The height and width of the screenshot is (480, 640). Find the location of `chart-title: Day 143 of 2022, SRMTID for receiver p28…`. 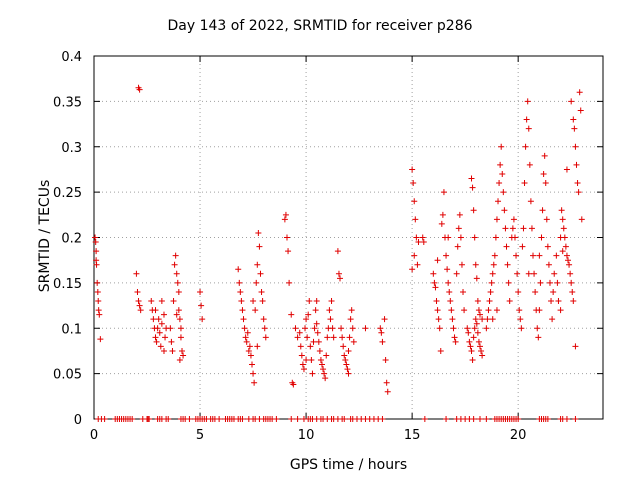

chart-title: Day 143 of 2022, SRMTID for receiver p28… is located at coordinates (320, 26).